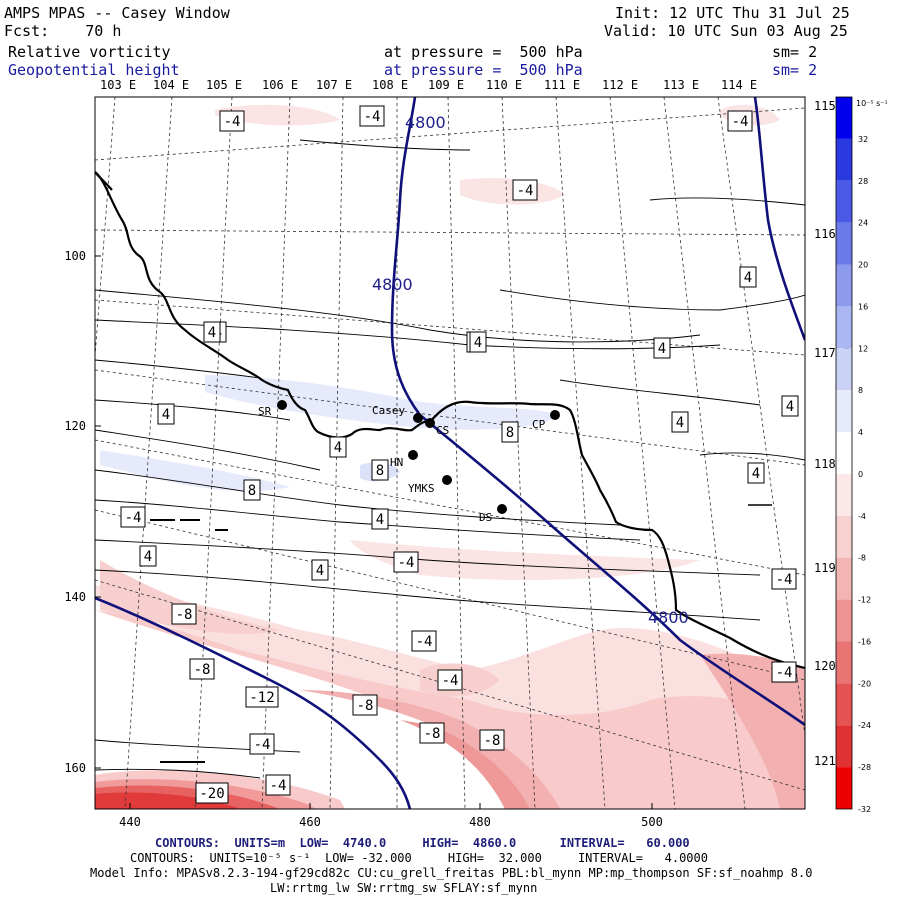  I want to click on station-casey: Casey, so click(397, 413).